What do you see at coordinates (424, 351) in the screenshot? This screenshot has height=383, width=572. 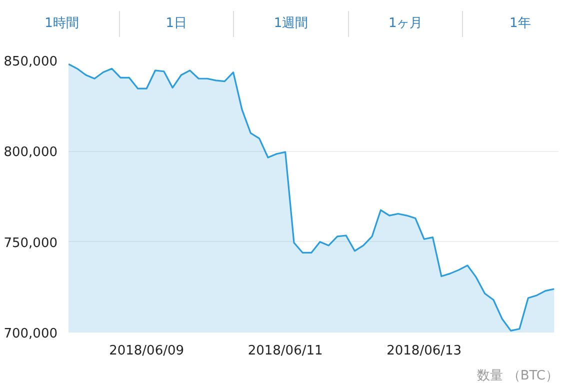 I see `x-tick-label: 2018/06/13` at bounding box center [424, 351].